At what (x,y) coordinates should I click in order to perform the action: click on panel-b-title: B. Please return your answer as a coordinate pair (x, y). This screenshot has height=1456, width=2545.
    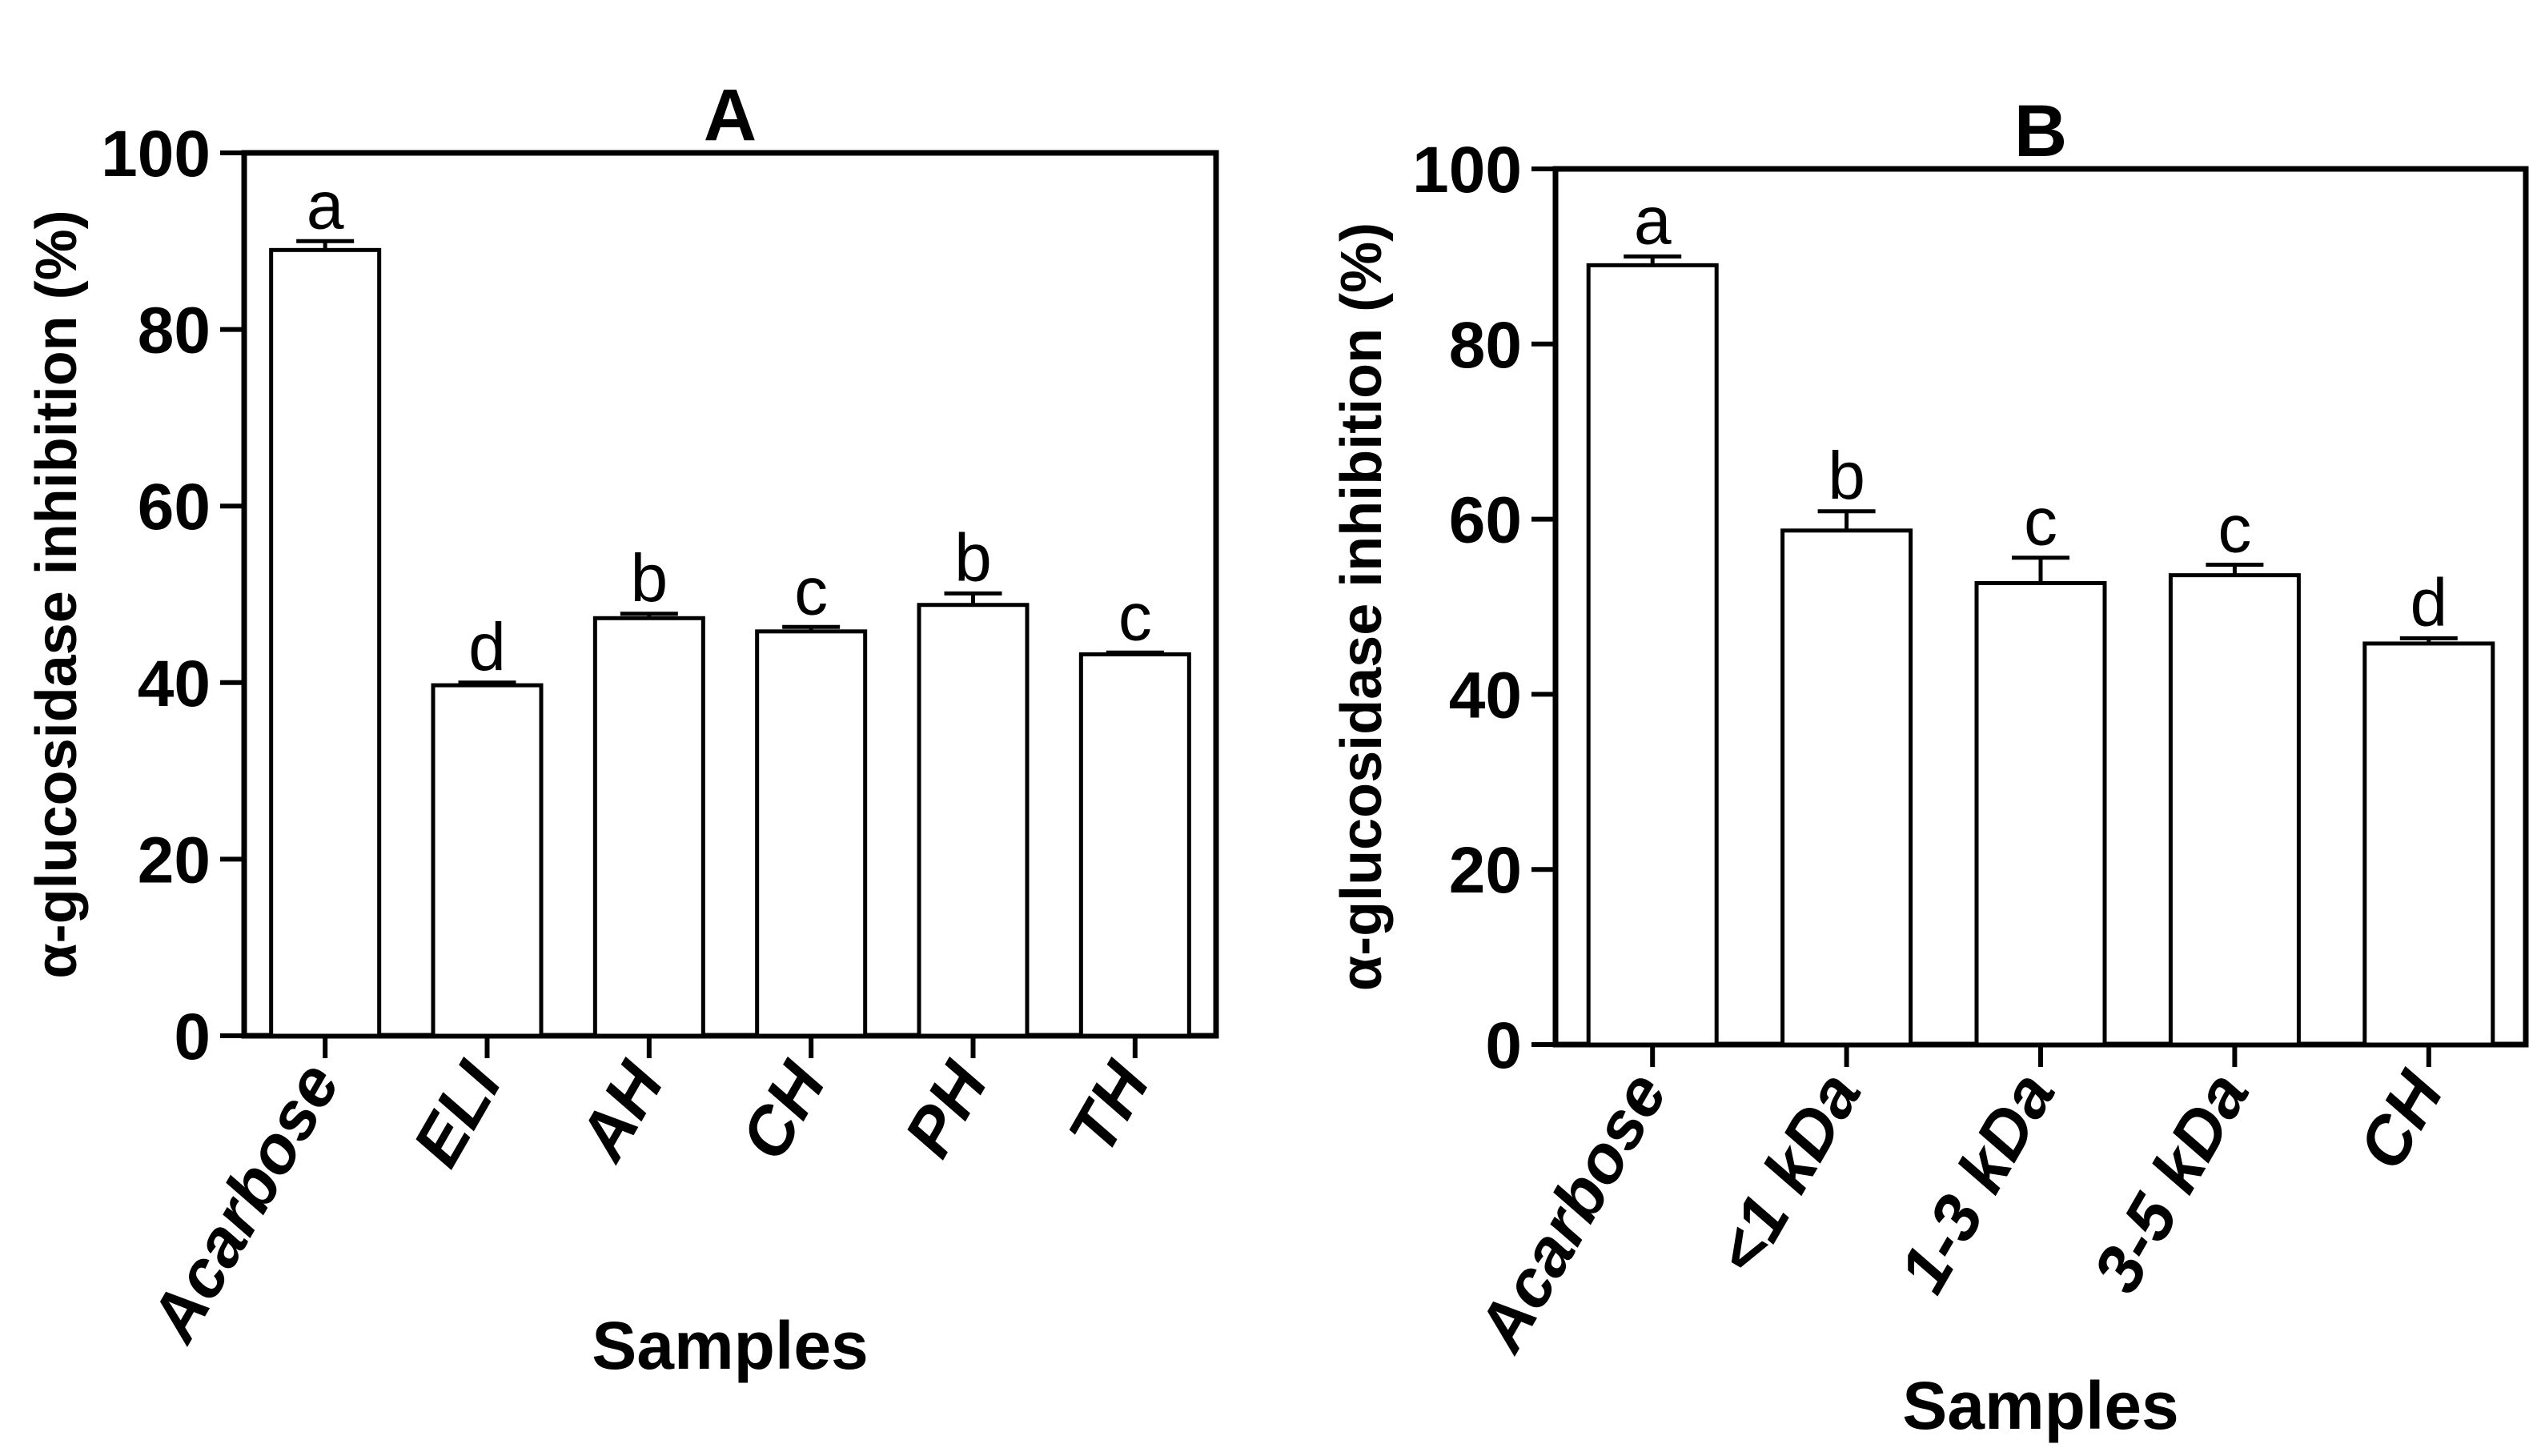
    Looking at the image, I should click on (2040, 131).